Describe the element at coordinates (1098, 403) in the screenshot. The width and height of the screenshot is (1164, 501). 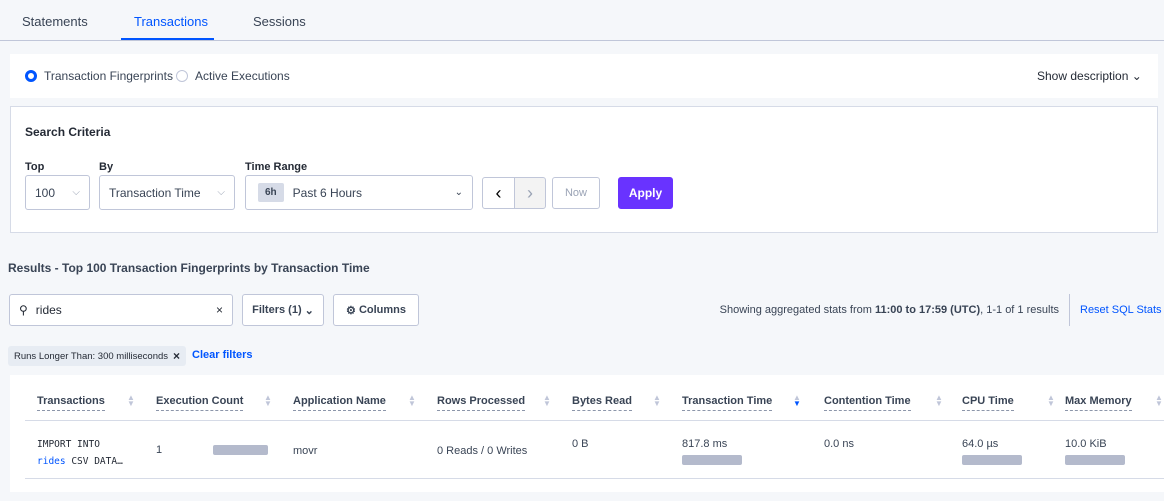
I see `column-header: Max Memory` at that location.